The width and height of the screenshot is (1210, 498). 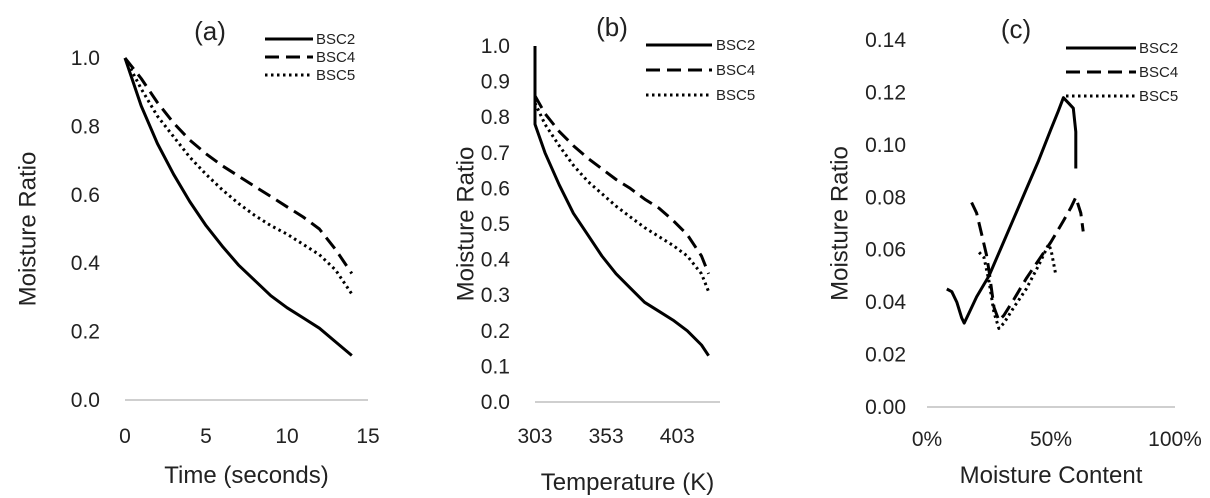 I want to click on x-tick-label: 0%, so click(x=927, y=439).